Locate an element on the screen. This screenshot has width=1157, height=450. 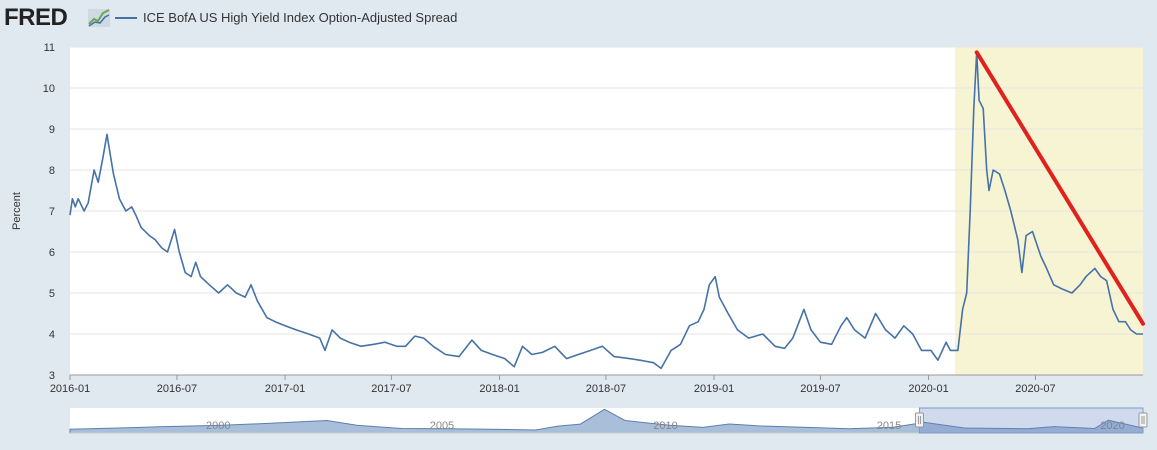
annotation-trend-line is located at coordinates (1059, 188).